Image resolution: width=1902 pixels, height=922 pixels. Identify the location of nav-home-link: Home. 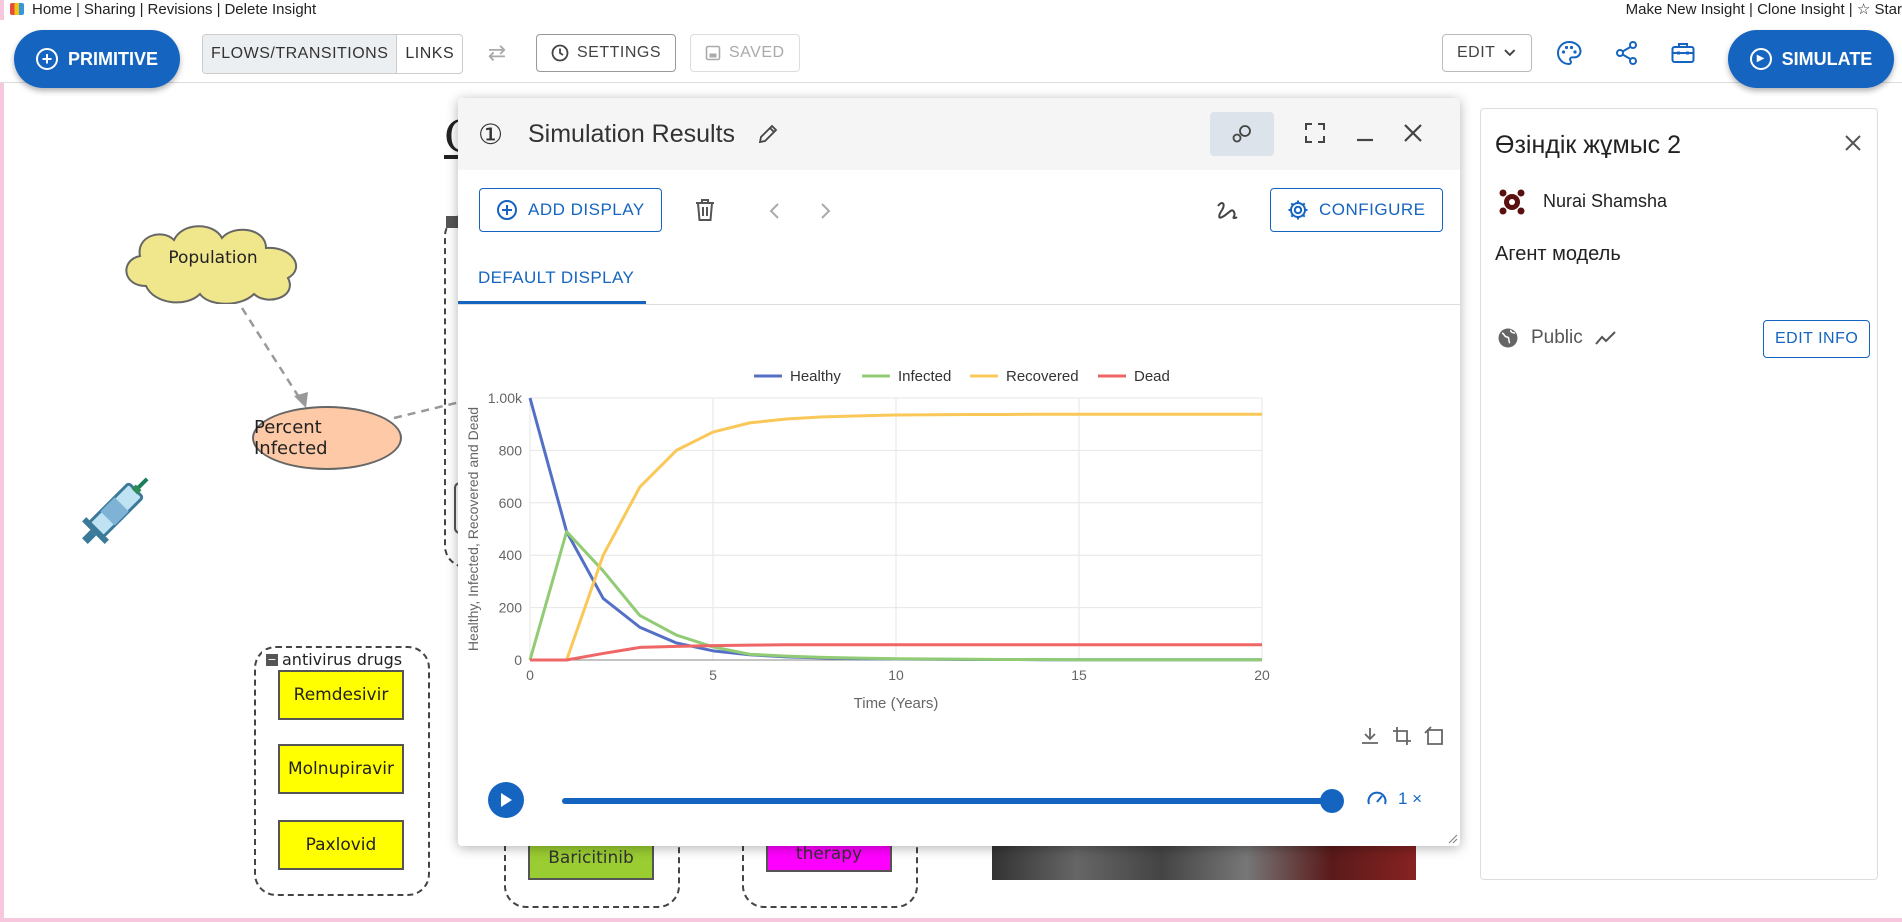
(52, 9).